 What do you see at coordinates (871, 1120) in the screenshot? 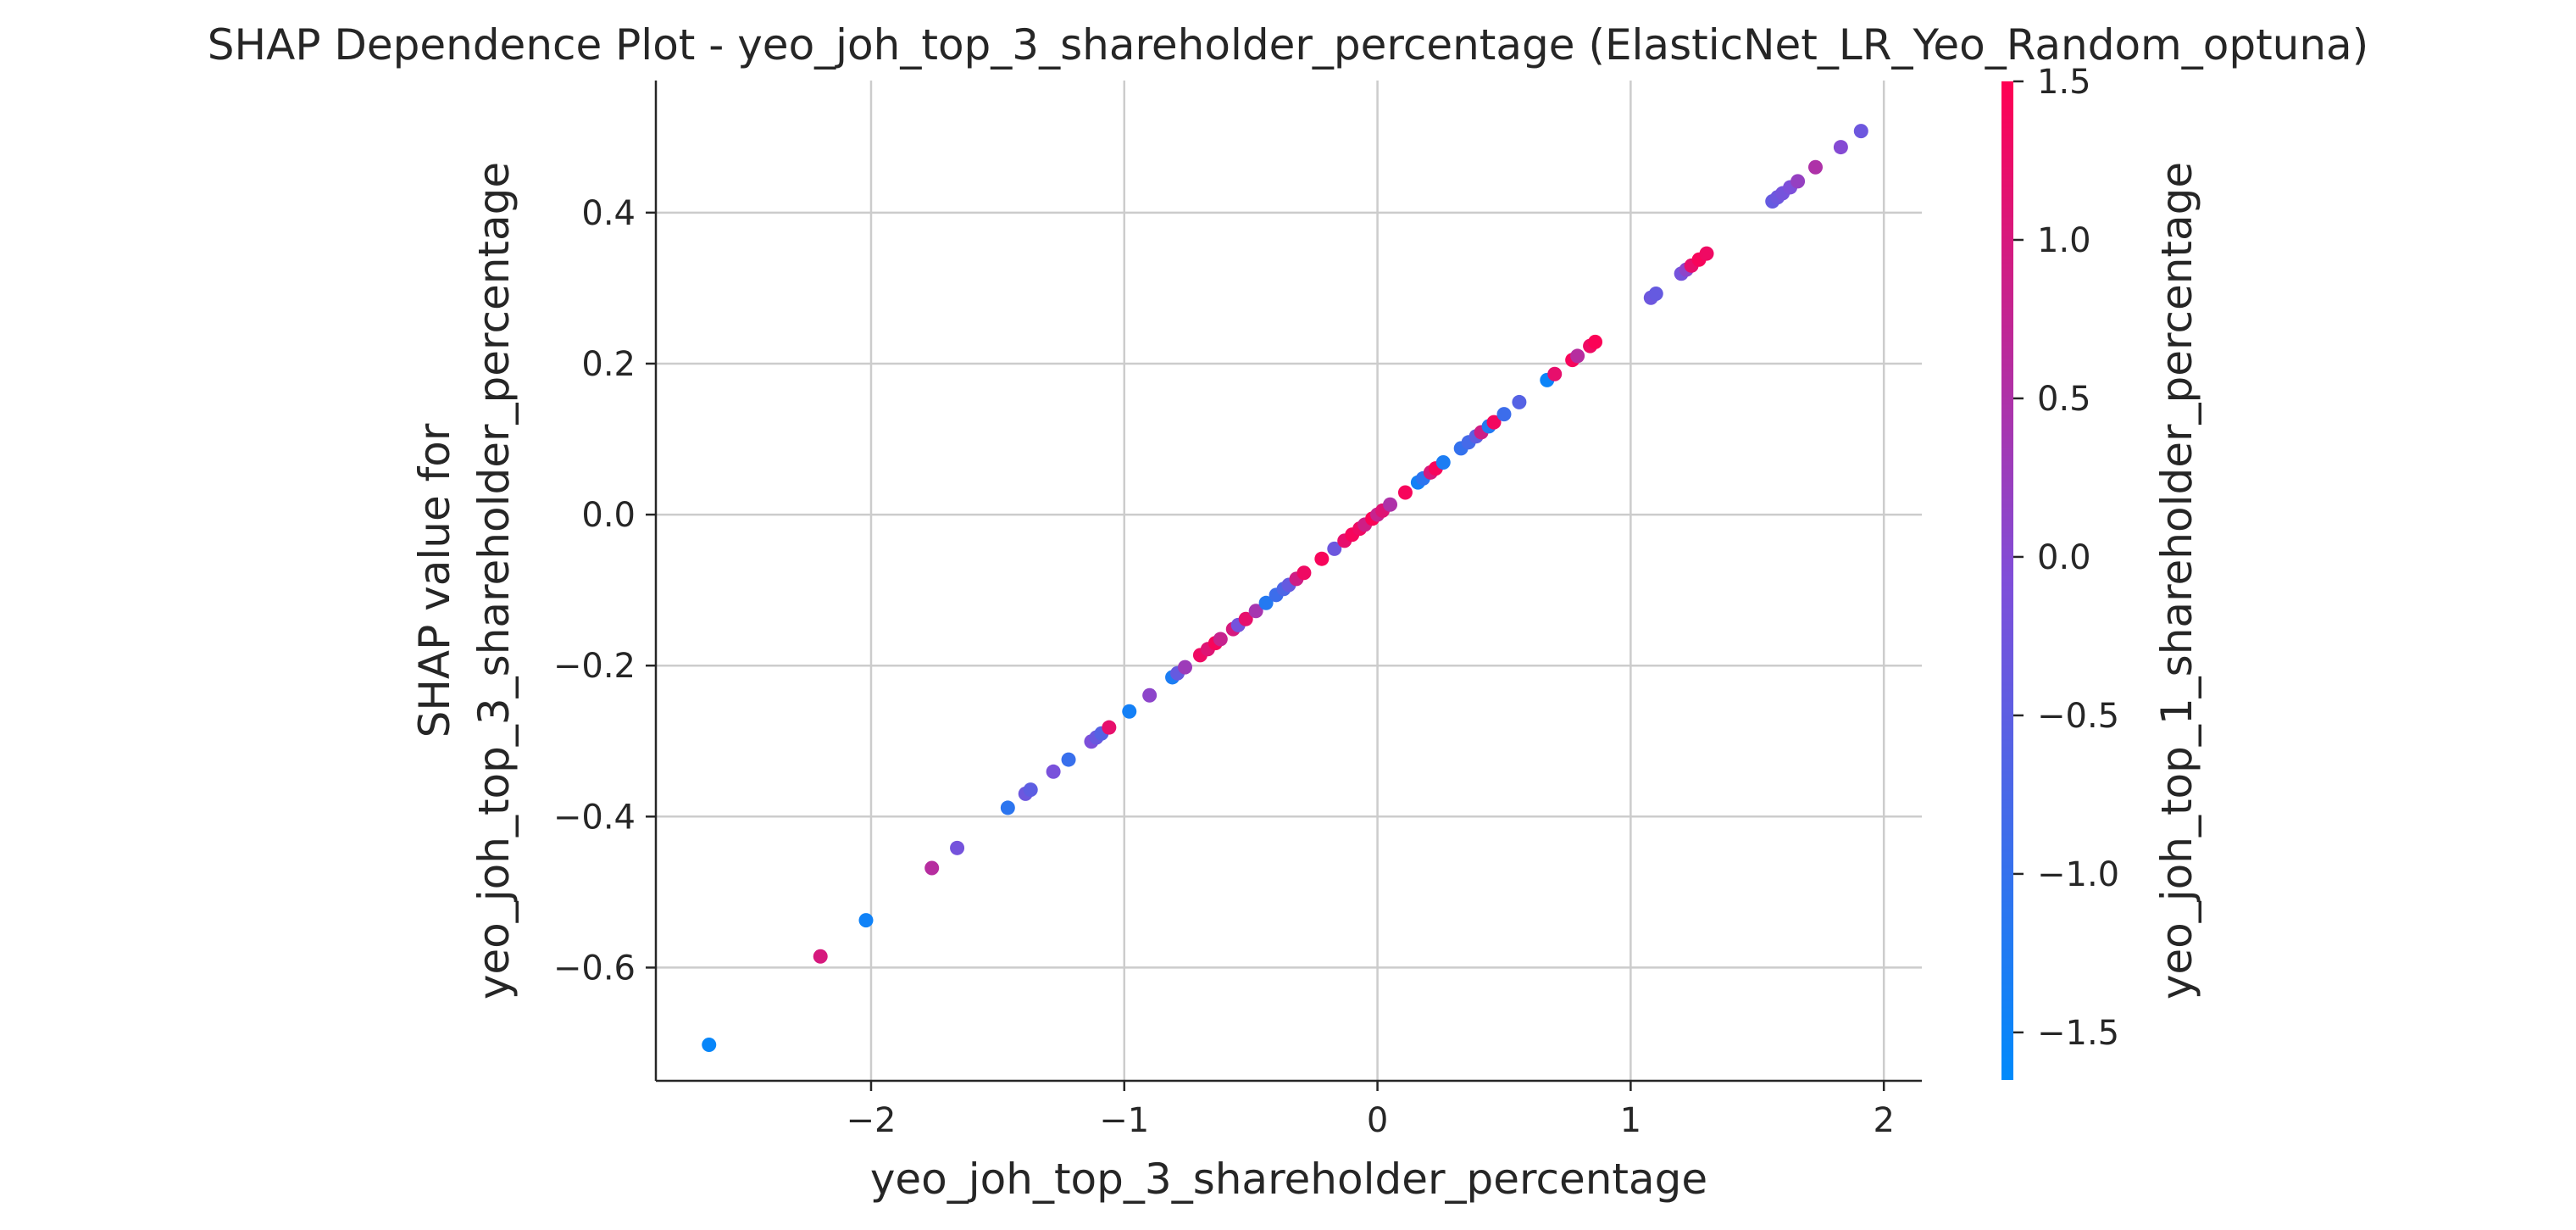
I see `x-tick-label: −2` at bounding box center [871, 1120].